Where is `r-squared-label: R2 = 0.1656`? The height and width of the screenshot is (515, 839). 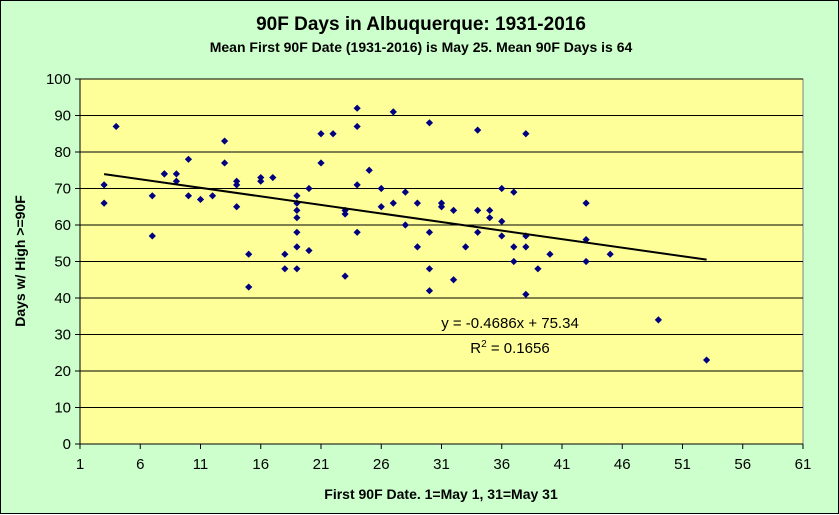 r-squared-label: R2 = 0.1656 is located at coordinates (509, 348).